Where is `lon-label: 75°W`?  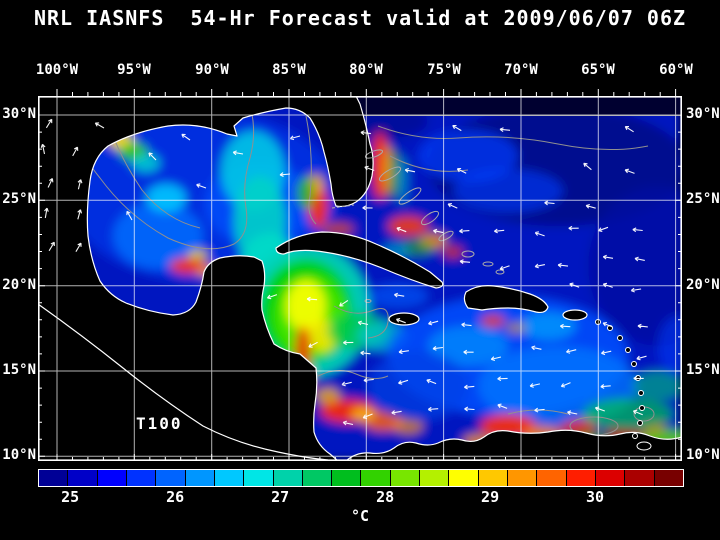 lon-label: 75°W is located at coordinates (444, 70).